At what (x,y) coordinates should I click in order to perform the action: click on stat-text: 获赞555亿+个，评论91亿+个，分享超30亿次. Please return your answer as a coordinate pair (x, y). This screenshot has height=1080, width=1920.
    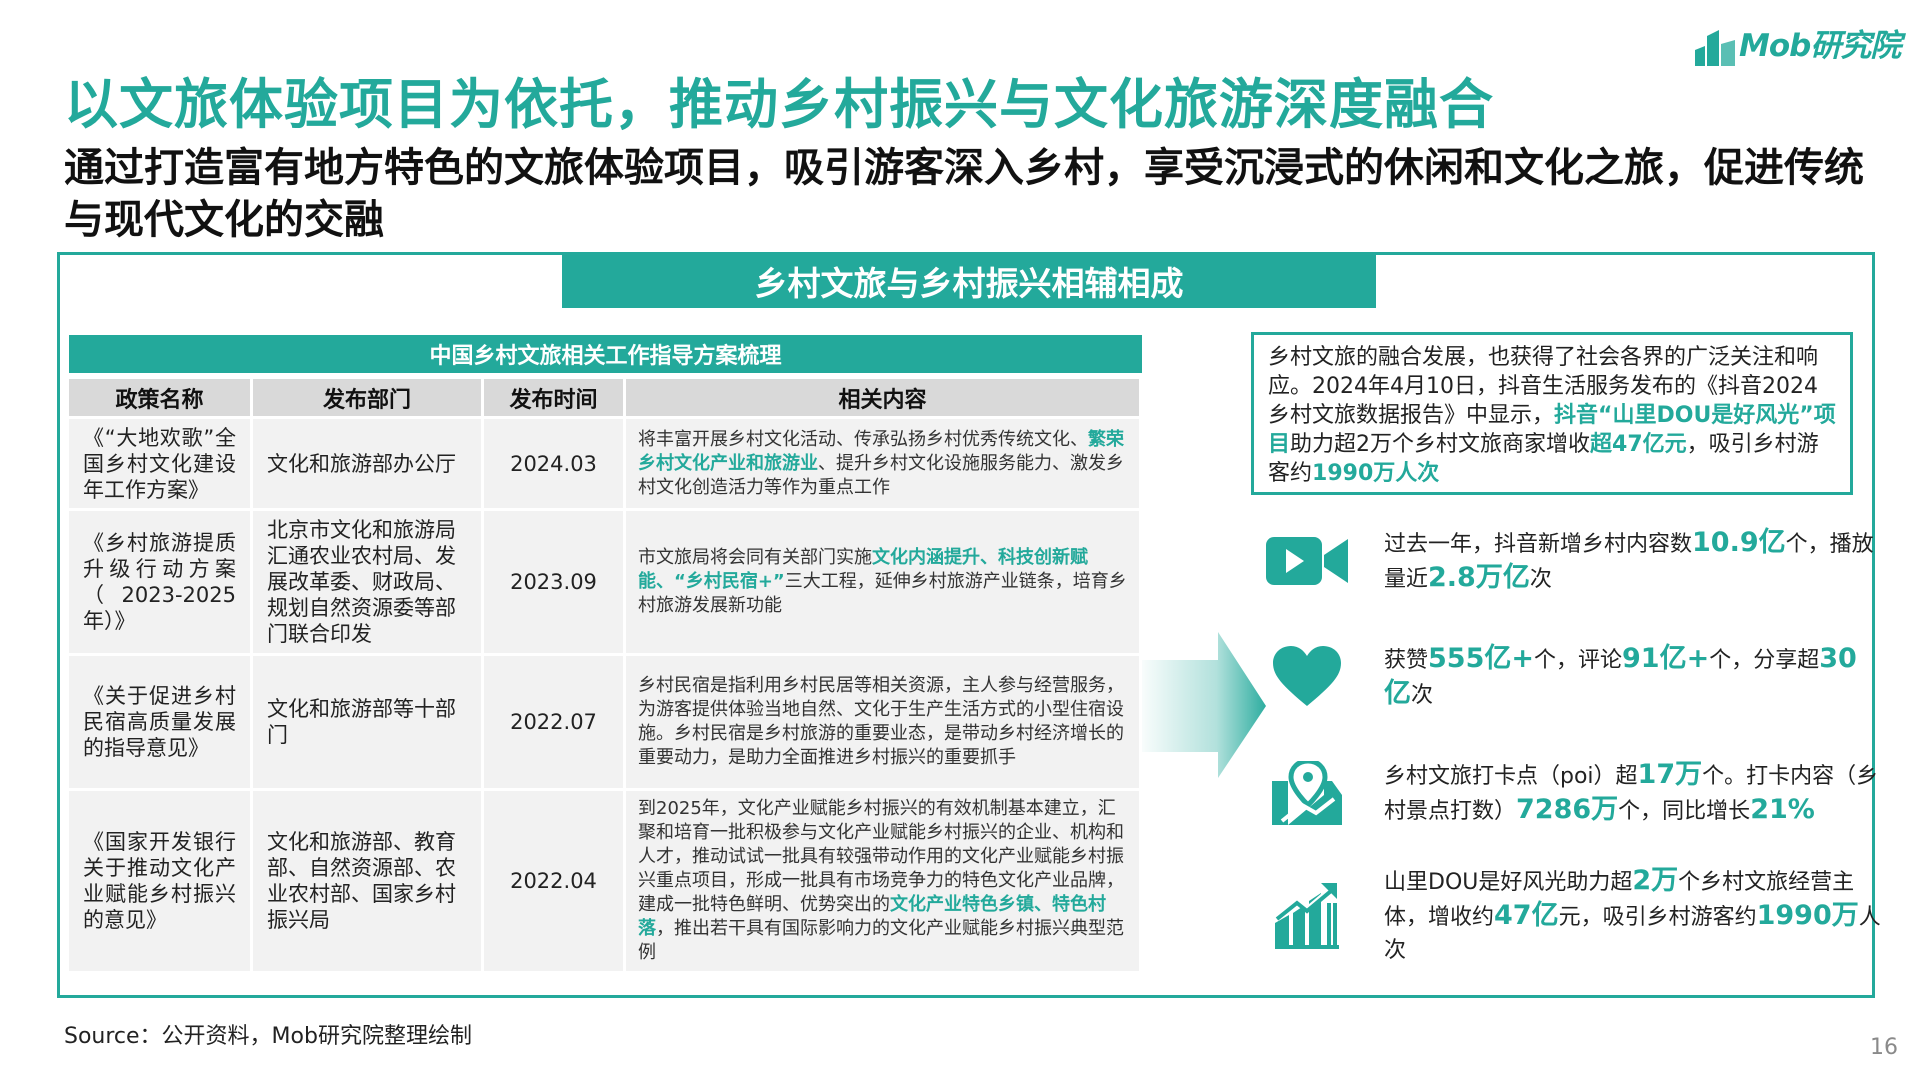
    Looking at the image, I should click on (1633, 677).